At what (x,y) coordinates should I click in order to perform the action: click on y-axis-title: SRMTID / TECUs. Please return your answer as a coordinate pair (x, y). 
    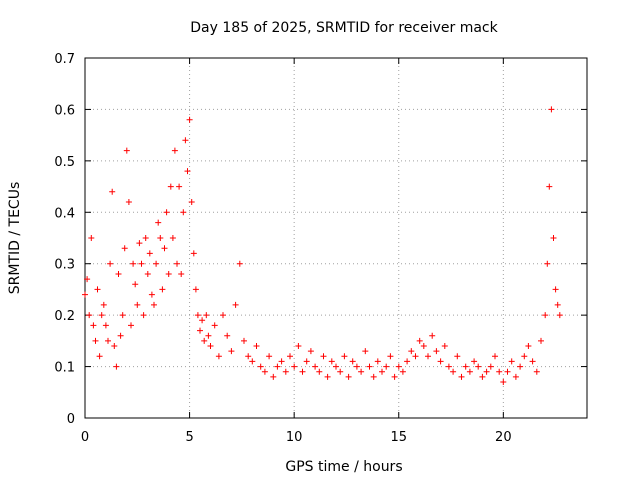
    Looking at the image, I should click on (15, 238).